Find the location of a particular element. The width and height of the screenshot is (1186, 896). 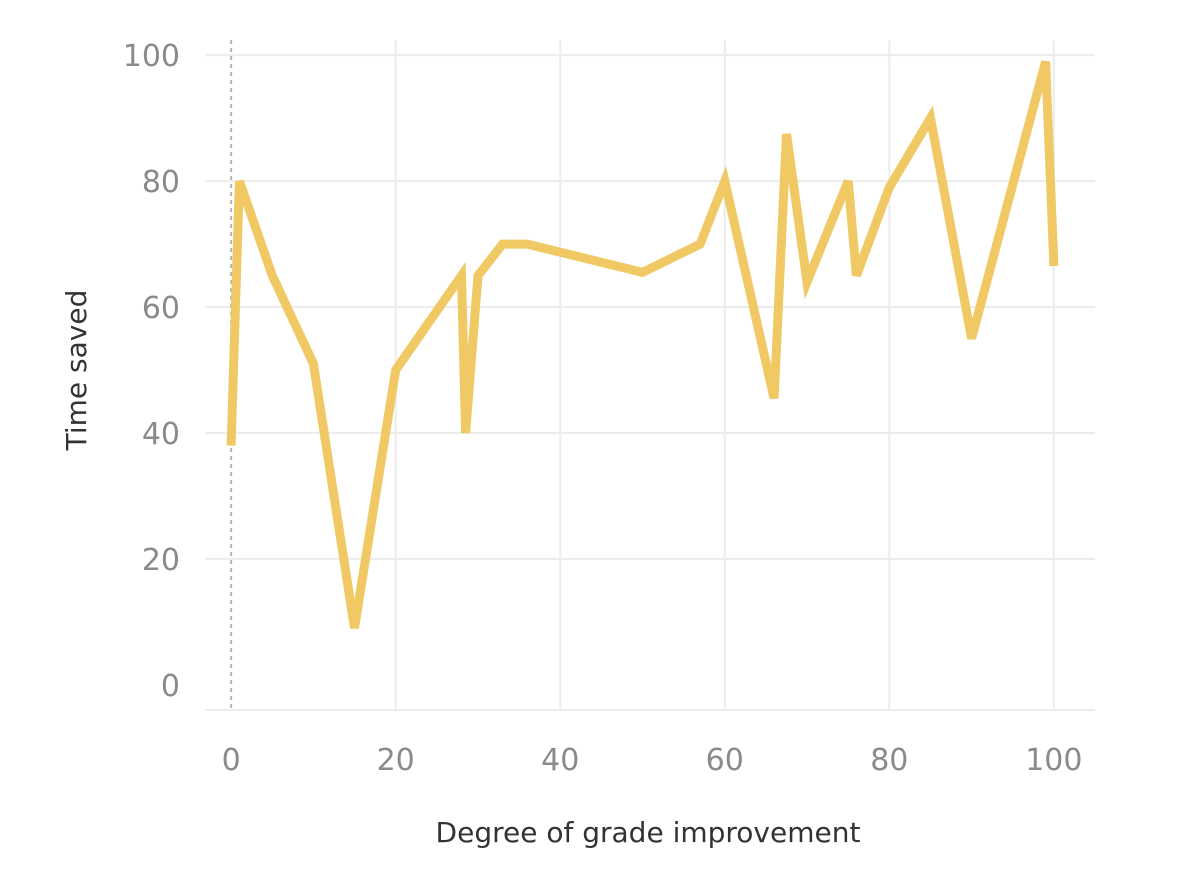

y-tick-label: 60 is located at coordinates (161, 308).